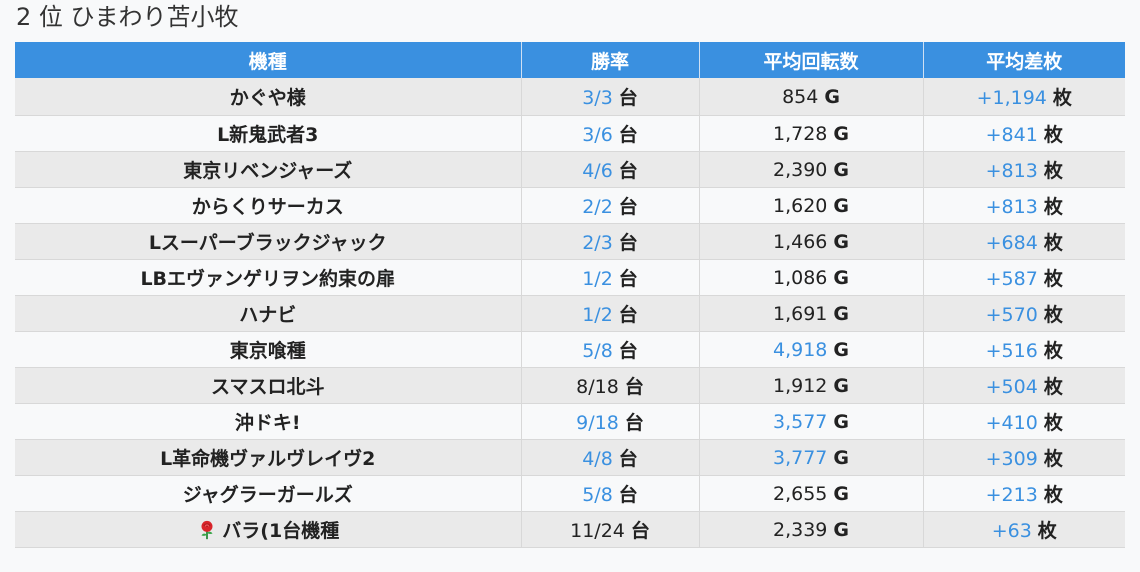 This screenshot has height=572, width=1140. What do you see at coordinates (1024, 349) in the screenshot?
I see `avg-diff-cell: +516 枚` at bounding box center [1024, 349].